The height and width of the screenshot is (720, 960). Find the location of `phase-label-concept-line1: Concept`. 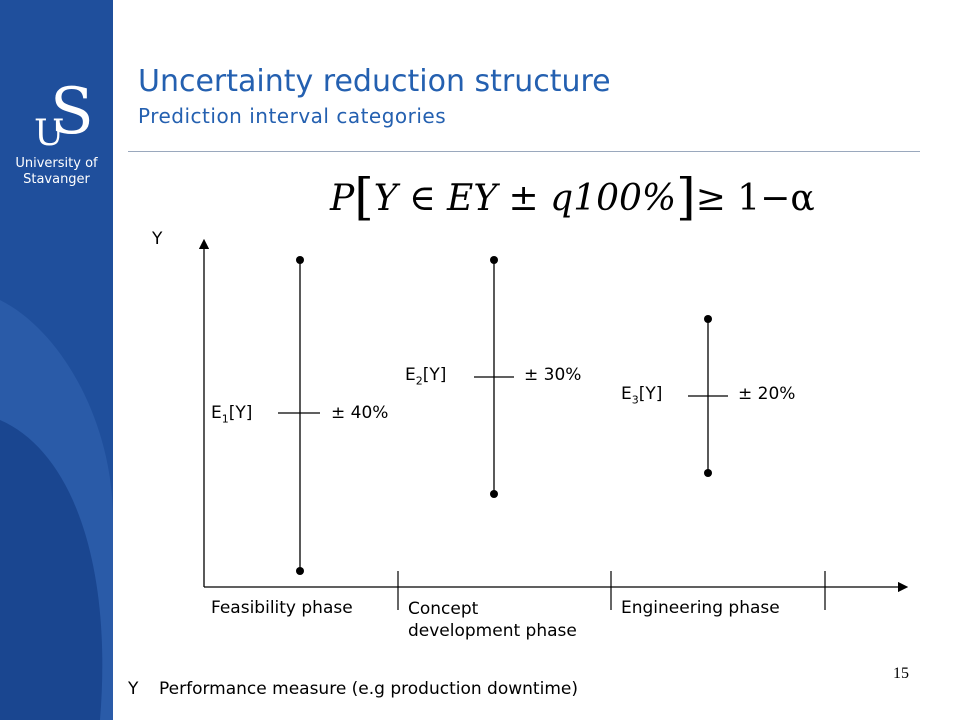

phase-label-concept-line1: Concept is located at coordinates (443, 609).